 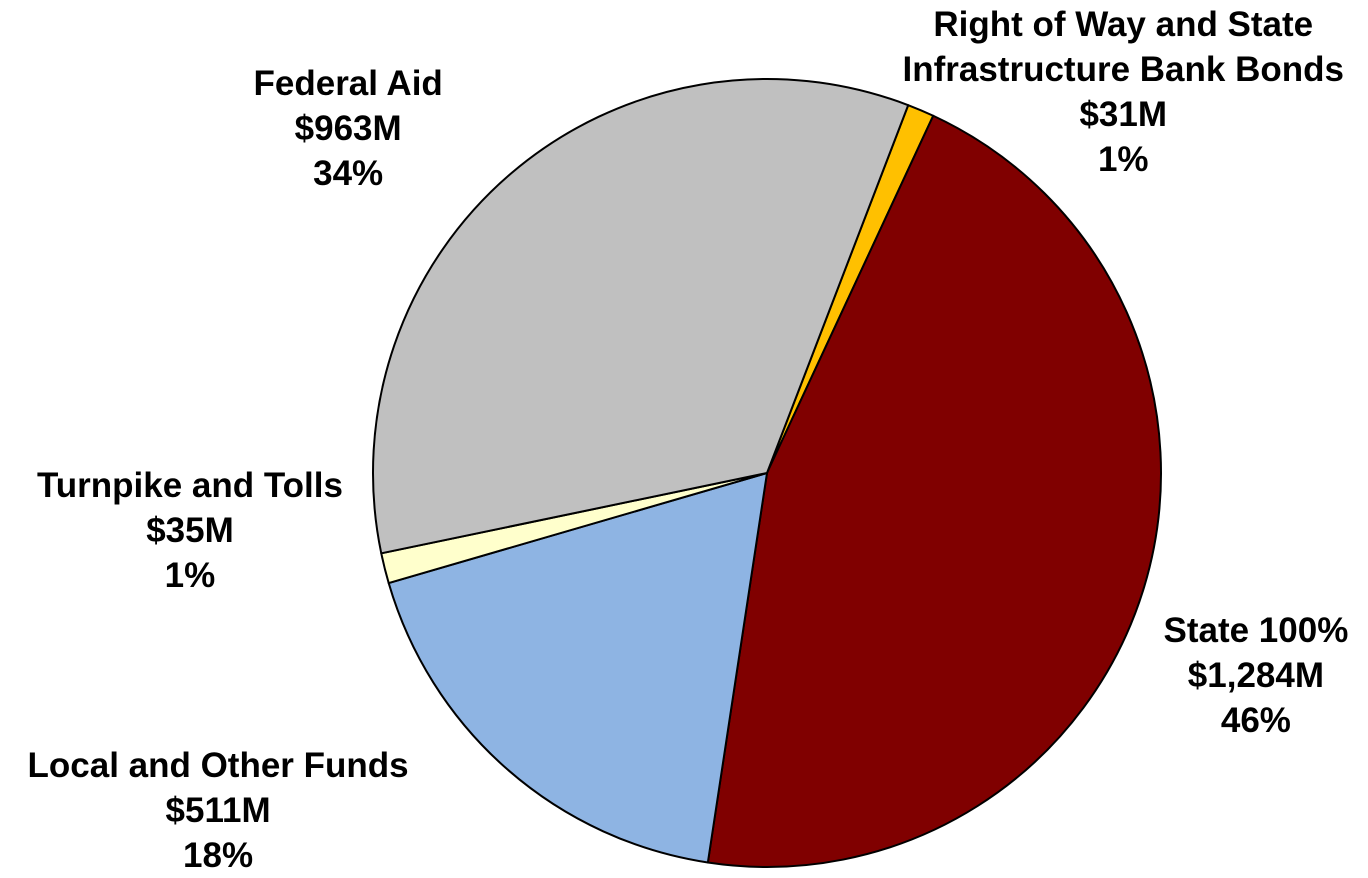 What do you see at coordinates (1123, 69) in the screenshot?
I see `slice-label-name: Infrastructure Bank Bonds` at bounding box center [1123, 69].